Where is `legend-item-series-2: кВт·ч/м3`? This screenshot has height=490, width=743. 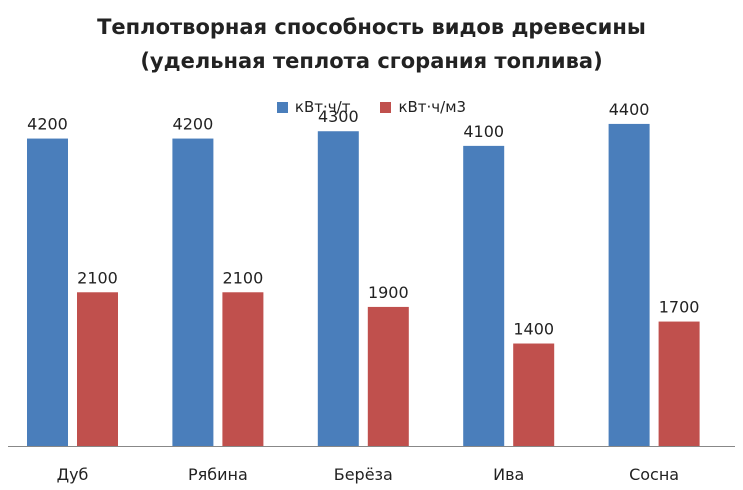 legend-item-series-2: кВт·ч/м3 is located at coordinates (423, 107).